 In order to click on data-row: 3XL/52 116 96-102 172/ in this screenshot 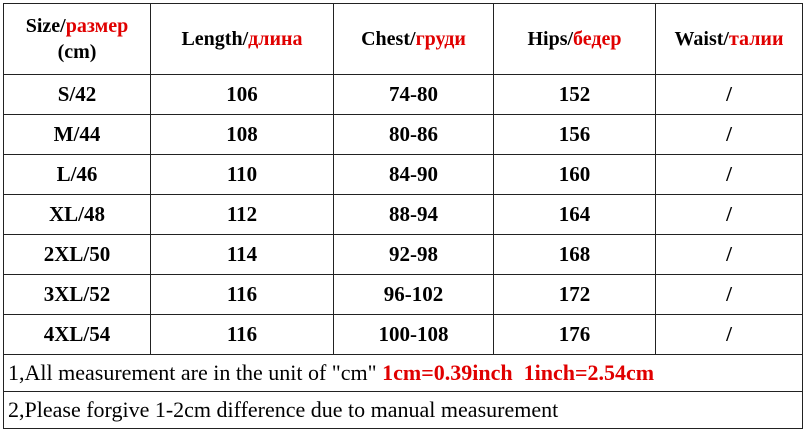, I will do `click(403, 294)`.